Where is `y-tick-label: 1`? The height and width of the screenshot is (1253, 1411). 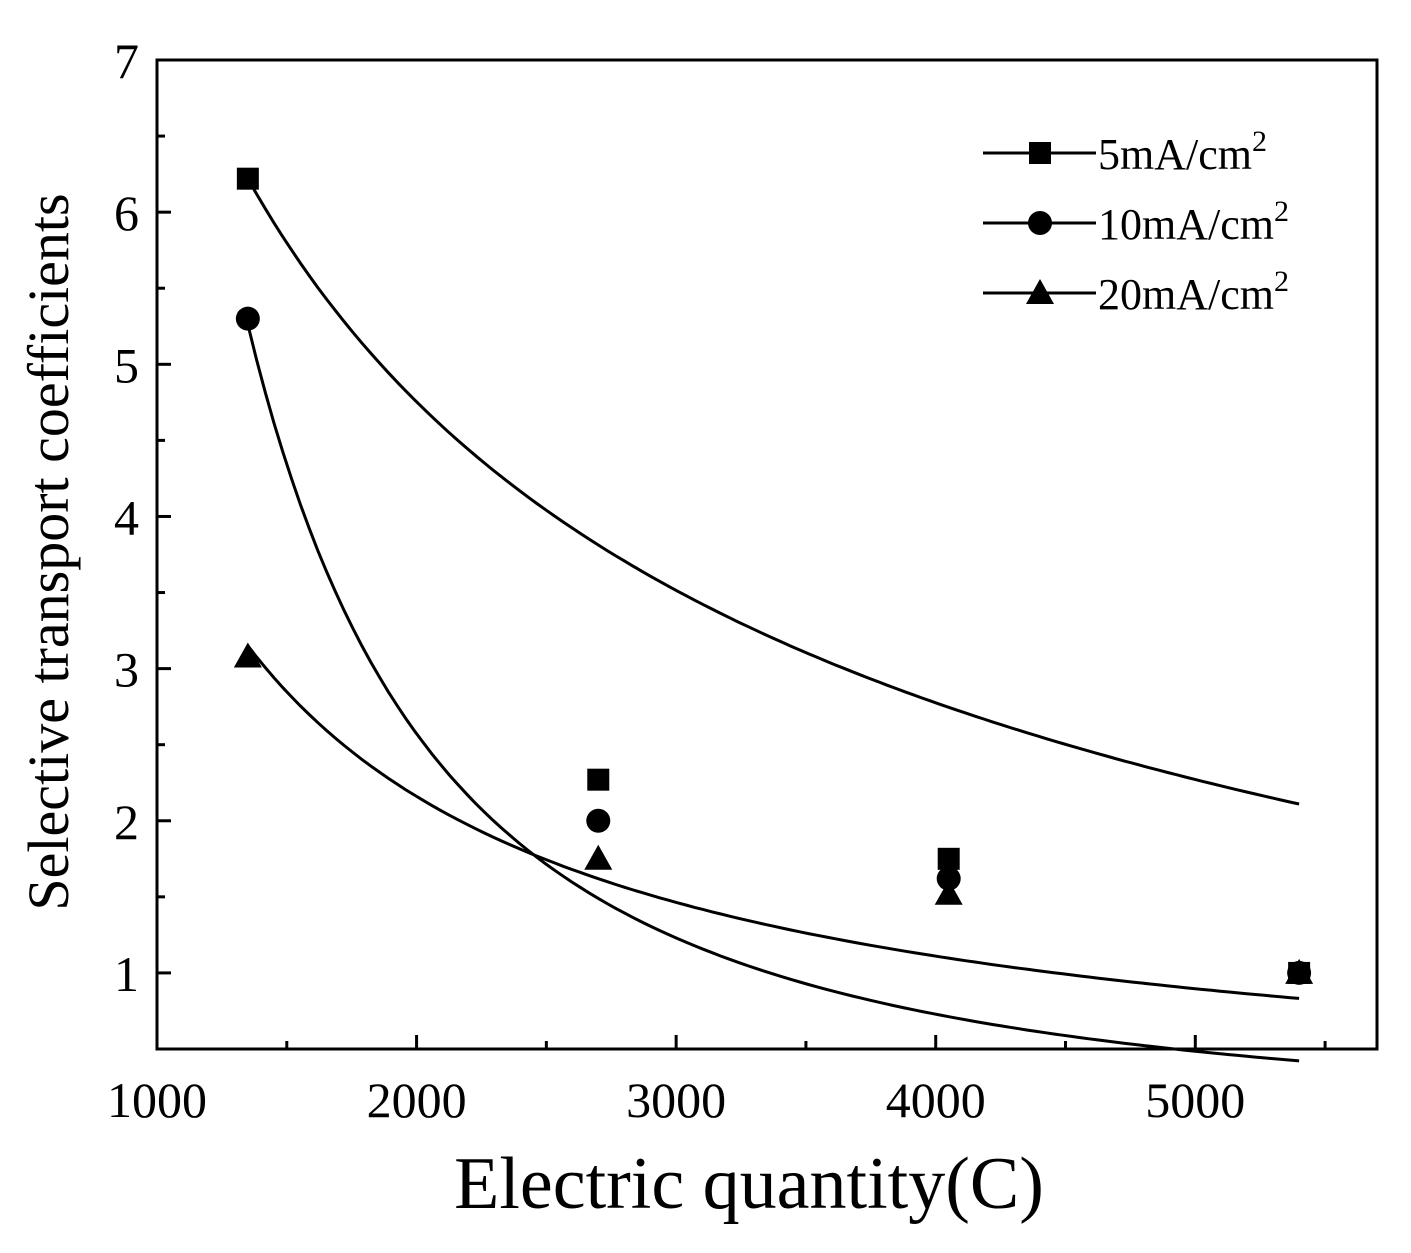 y-tick-label: 1 is located at coordinates (126, 974).